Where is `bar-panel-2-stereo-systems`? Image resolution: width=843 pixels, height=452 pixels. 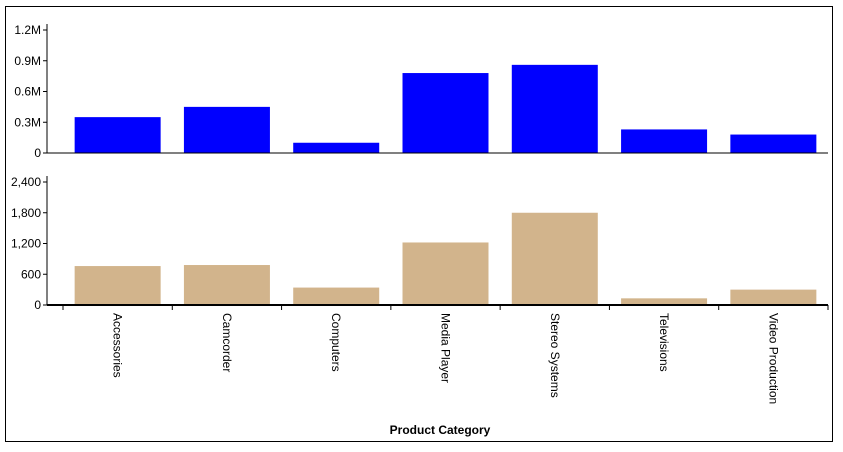
bar-panel-2-stereo-systems is located at coordinates (554, 258).